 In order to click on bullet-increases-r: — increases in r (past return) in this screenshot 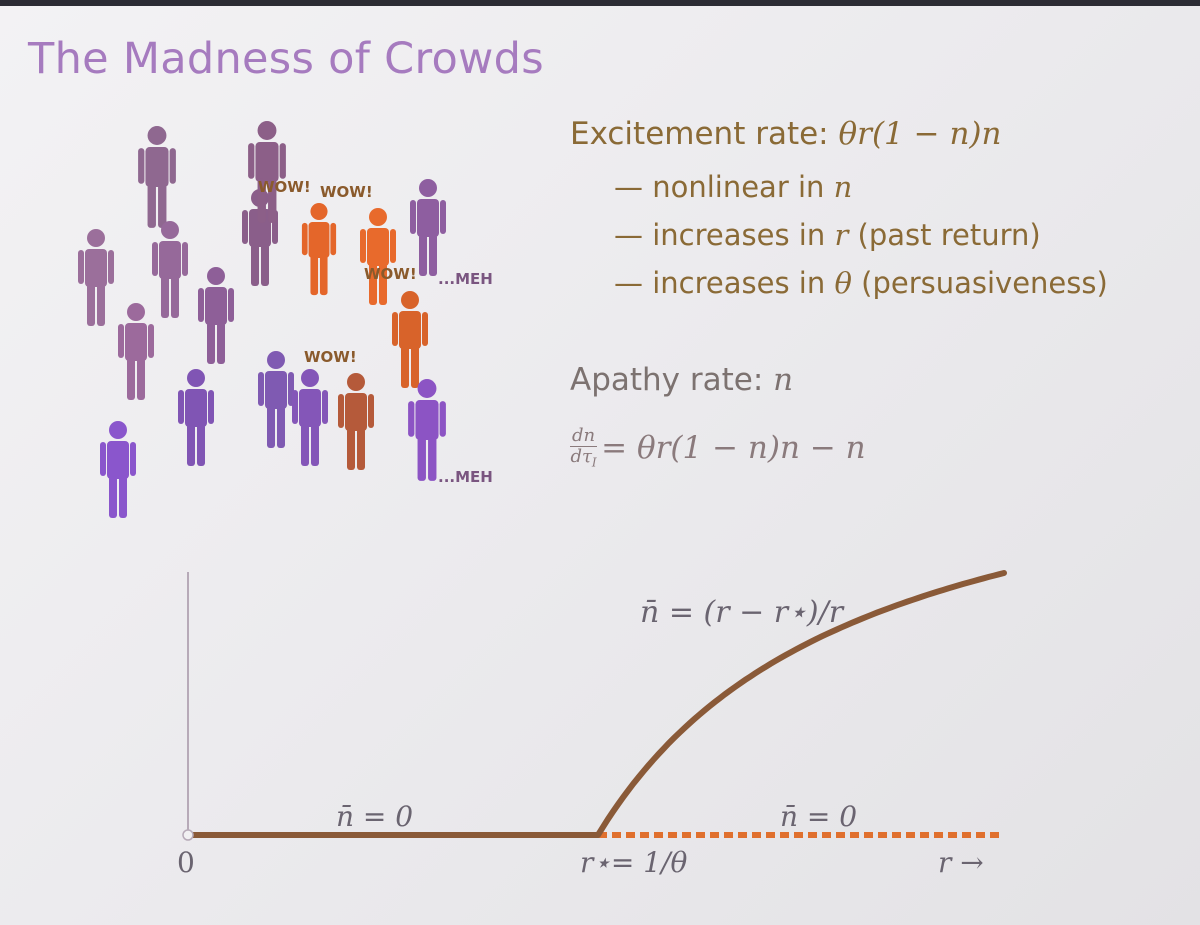, I will do `click(827, 235)`.